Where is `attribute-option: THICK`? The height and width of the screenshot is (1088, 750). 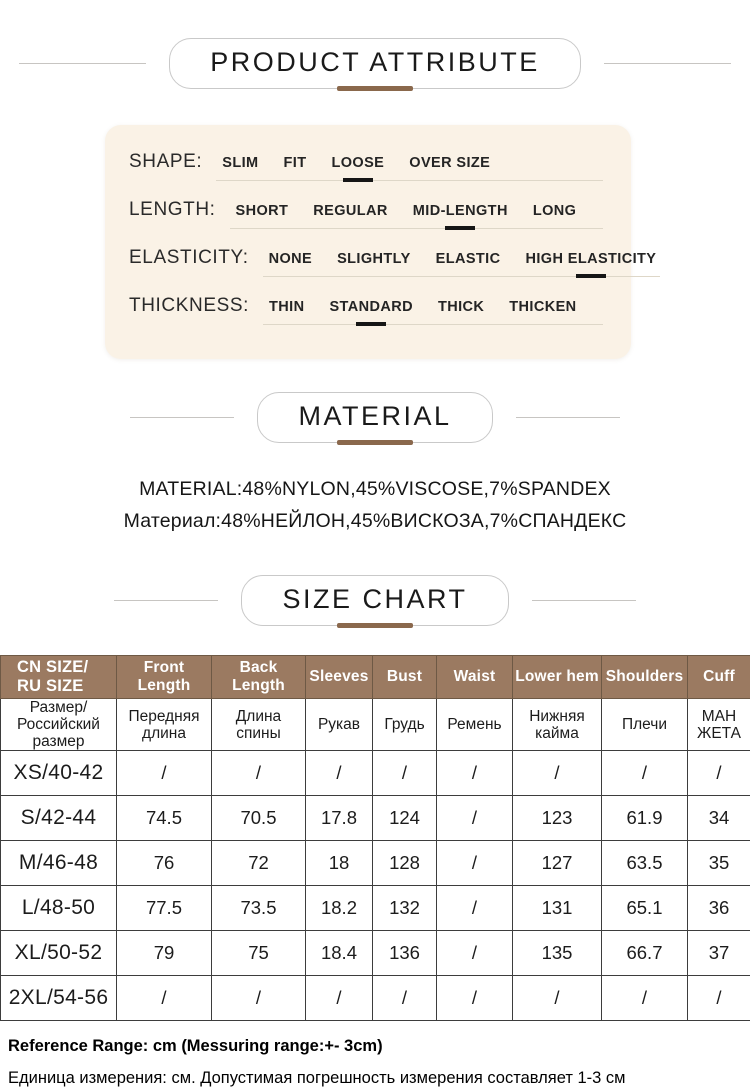 attribute-option: THICK is located at coordinates (461, 307).